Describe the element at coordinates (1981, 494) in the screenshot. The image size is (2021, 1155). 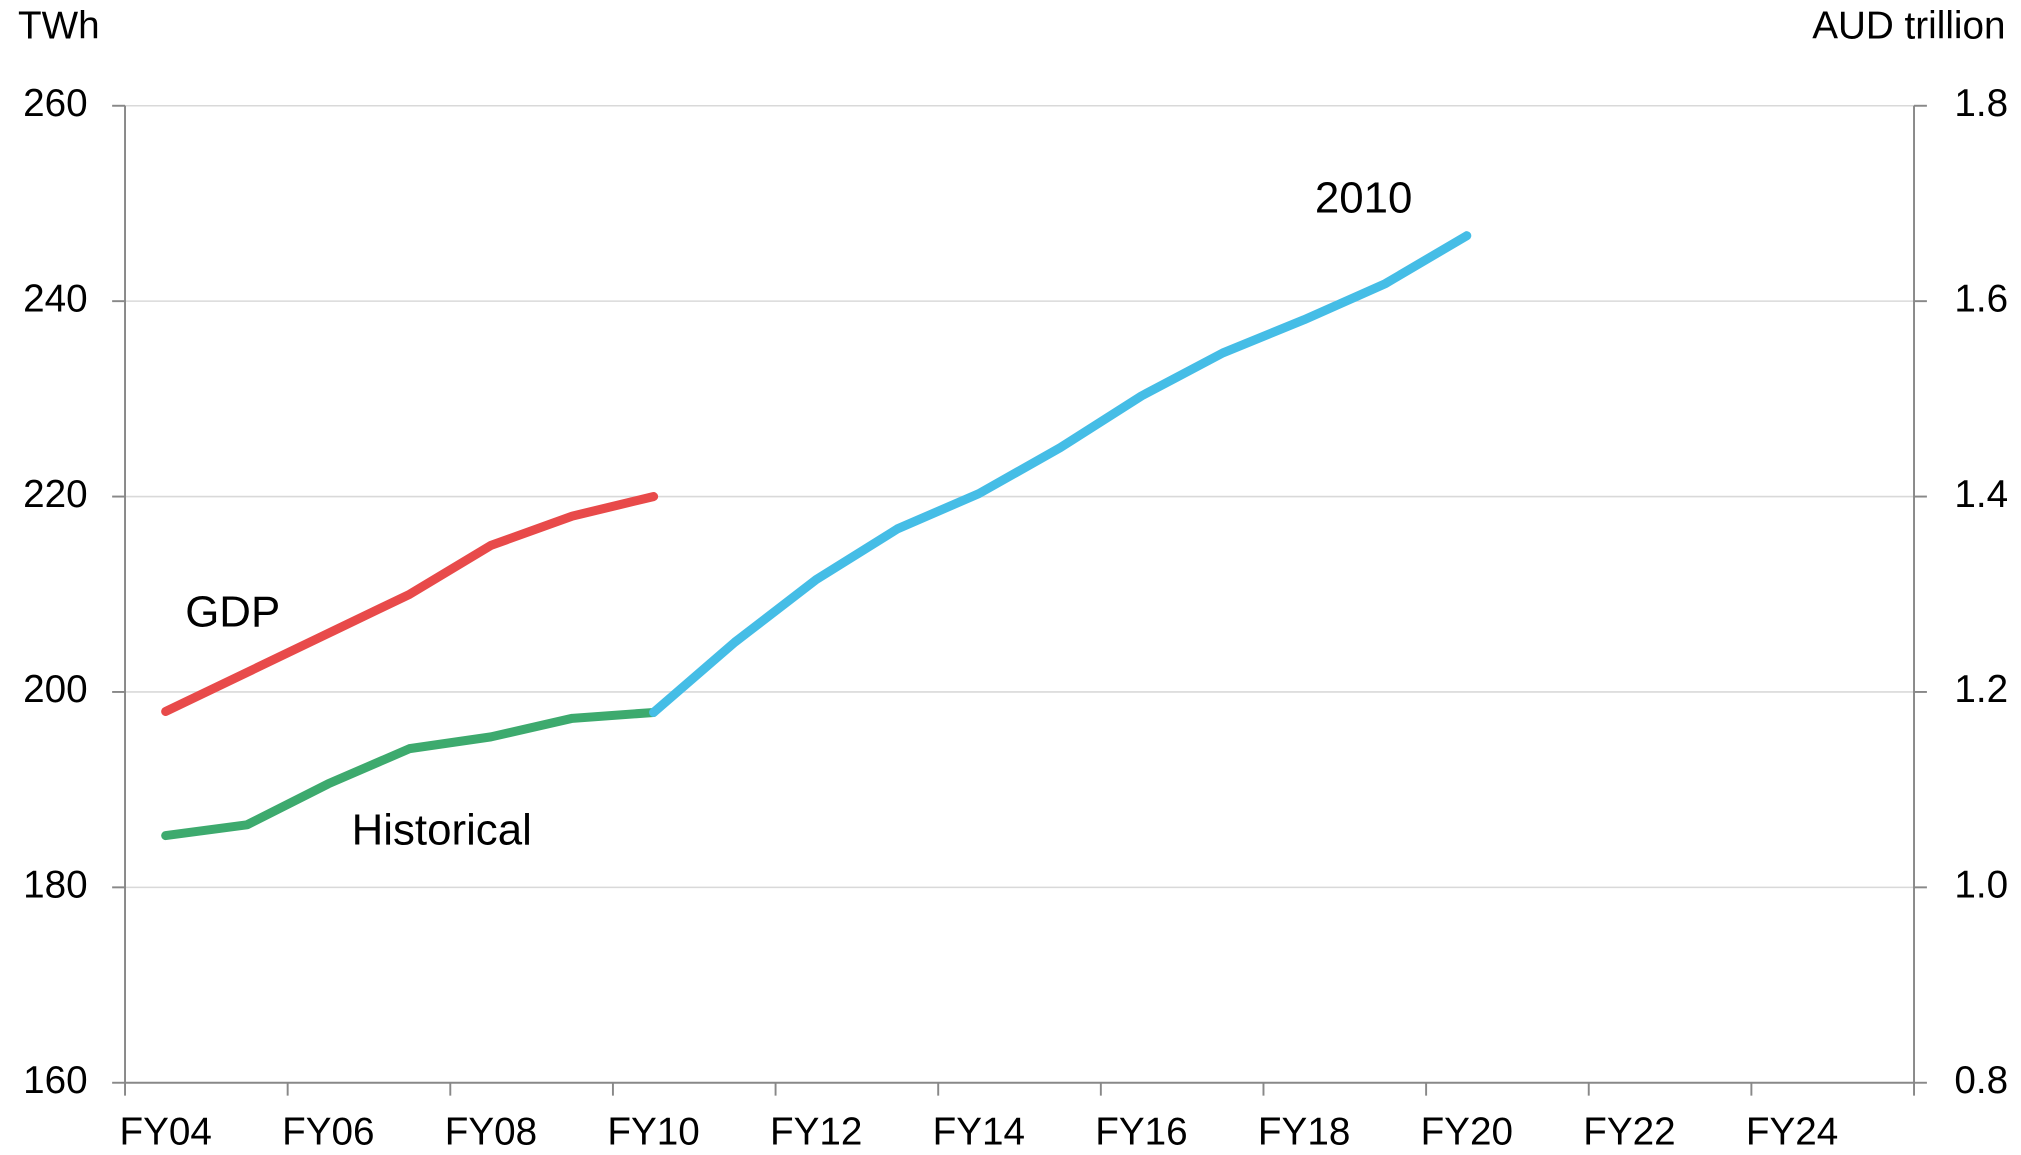
I see `y2-tick-label: 1.4` at that location.